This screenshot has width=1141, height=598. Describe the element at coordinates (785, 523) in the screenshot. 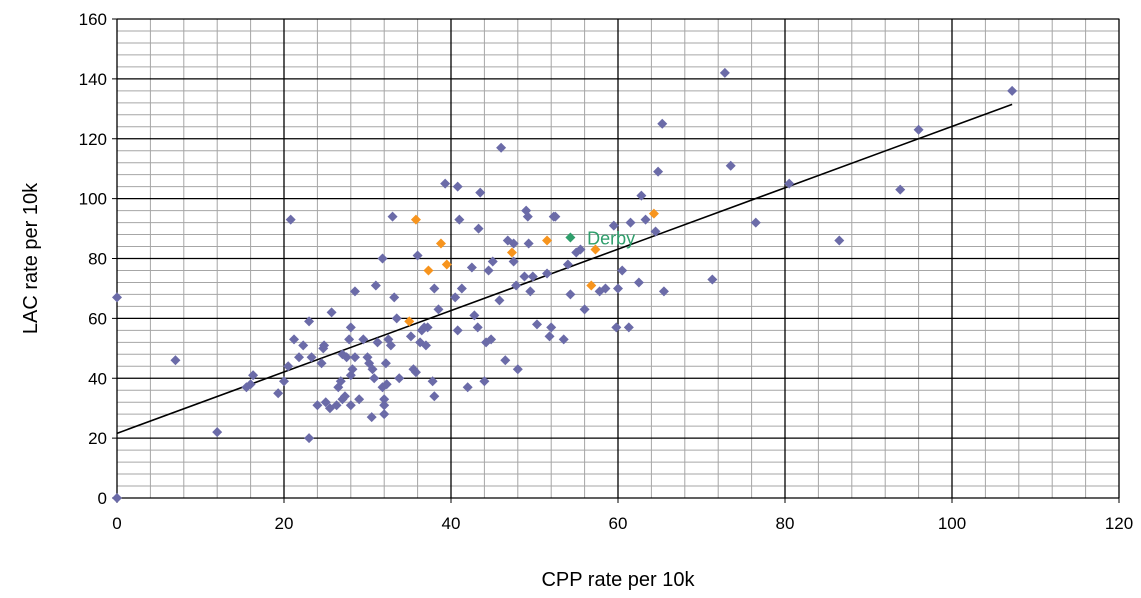

I see `x-tick-label: 80` at that location.